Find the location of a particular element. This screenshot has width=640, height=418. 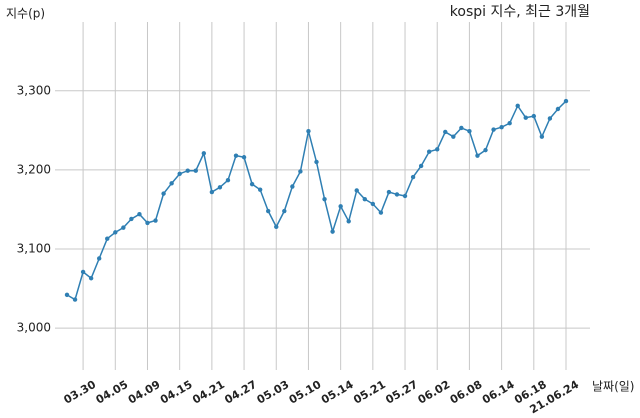

x-axis-label: 날짜(일) is located at coordinates (613, 387).